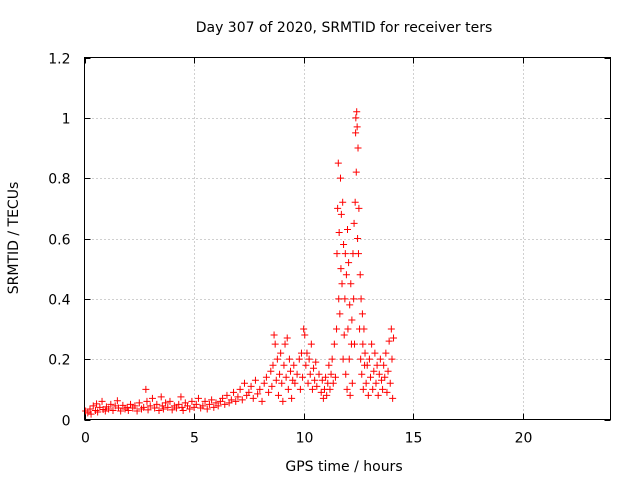 This screenshot has width=640, height=480. I want to click on y-tick-label: 0.4, so click(59, 301).